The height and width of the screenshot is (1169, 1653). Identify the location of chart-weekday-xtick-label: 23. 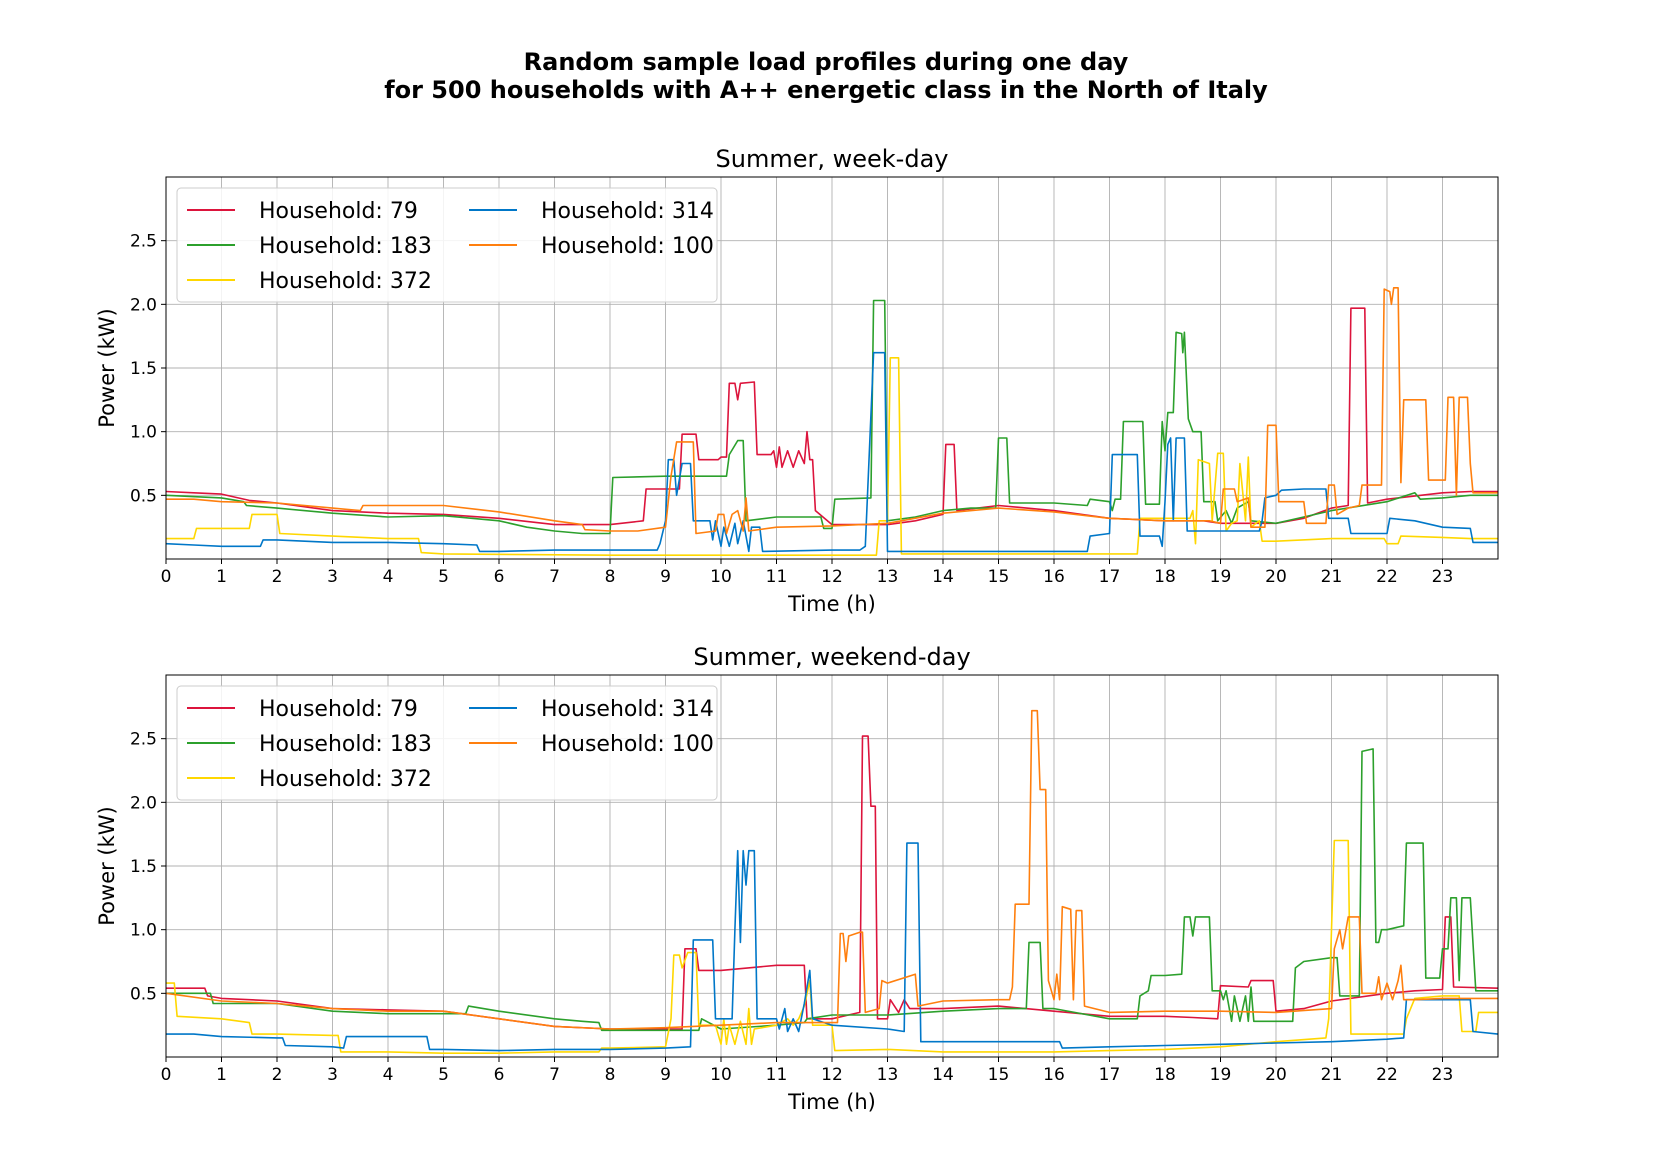
(1443, 577).